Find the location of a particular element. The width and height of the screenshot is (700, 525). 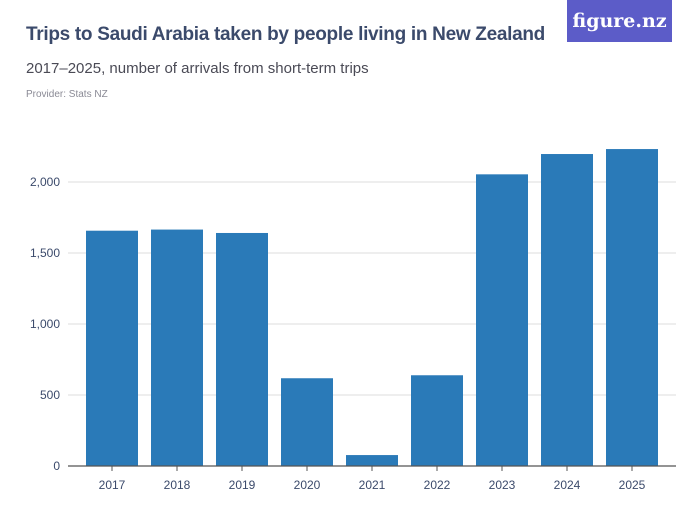

x-tick-label: 2024 is located at coordinates (567, 485).